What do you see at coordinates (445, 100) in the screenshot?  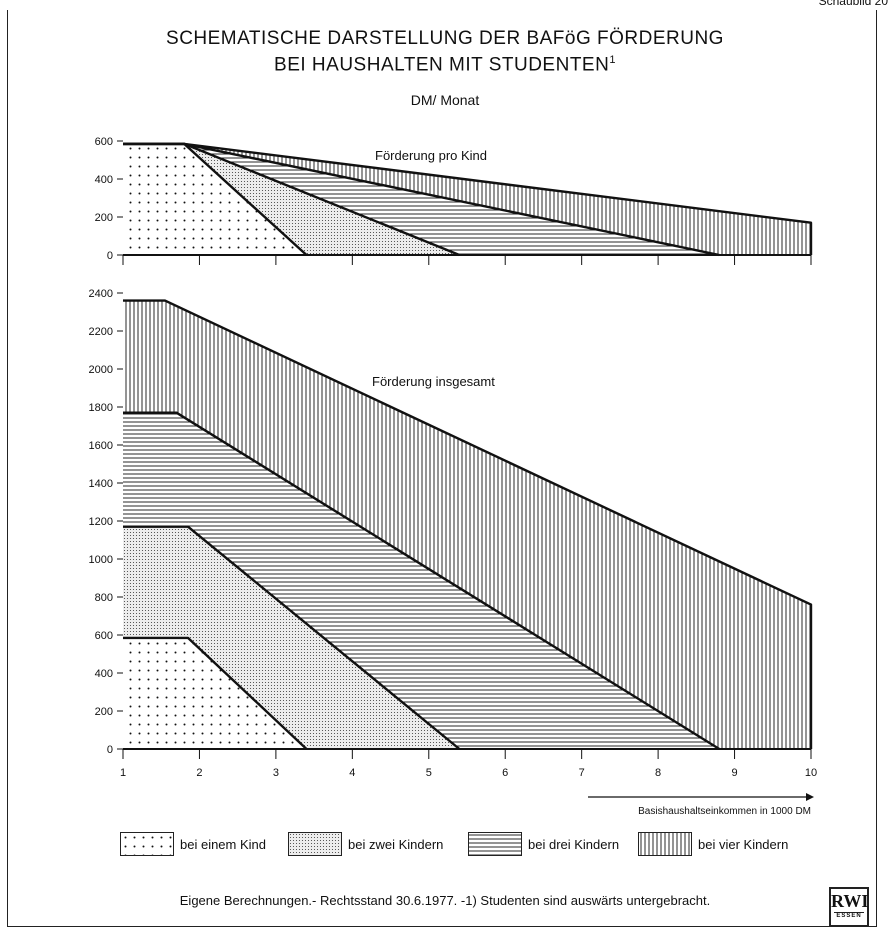 I see `chart-unit-label: DM/ Monat` at bounding box center [445, 100].